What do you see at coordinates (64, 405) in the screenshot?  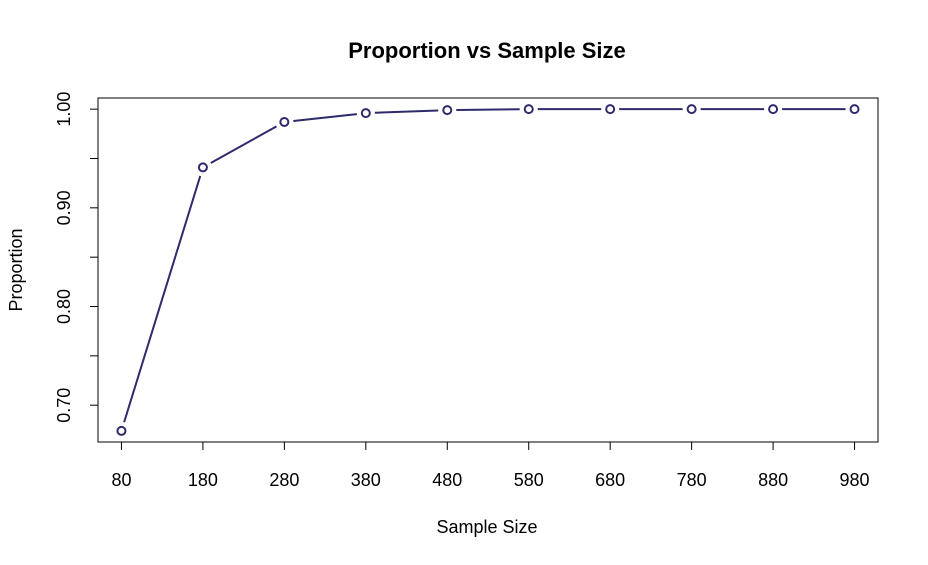 I see `y-tick-label: 0.70` at bounding box center [64, 405].